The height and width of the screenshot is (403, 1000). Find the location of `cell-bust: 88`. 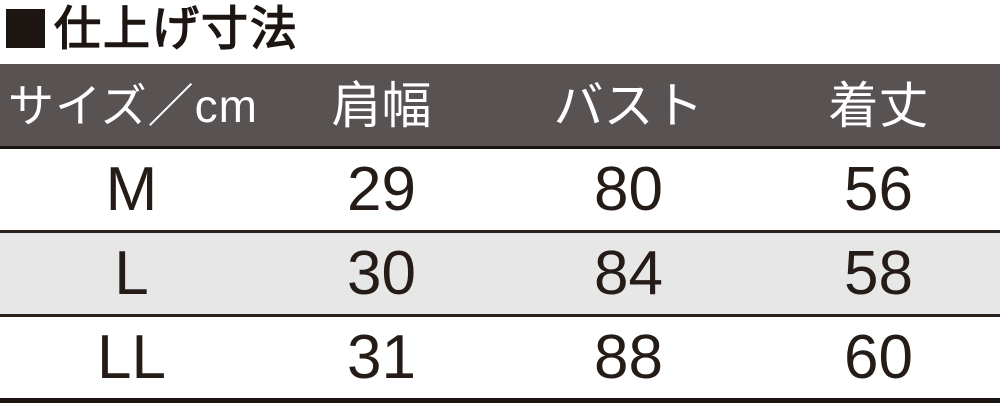

cell-bust: 88 is located at coordinates (628, 357).